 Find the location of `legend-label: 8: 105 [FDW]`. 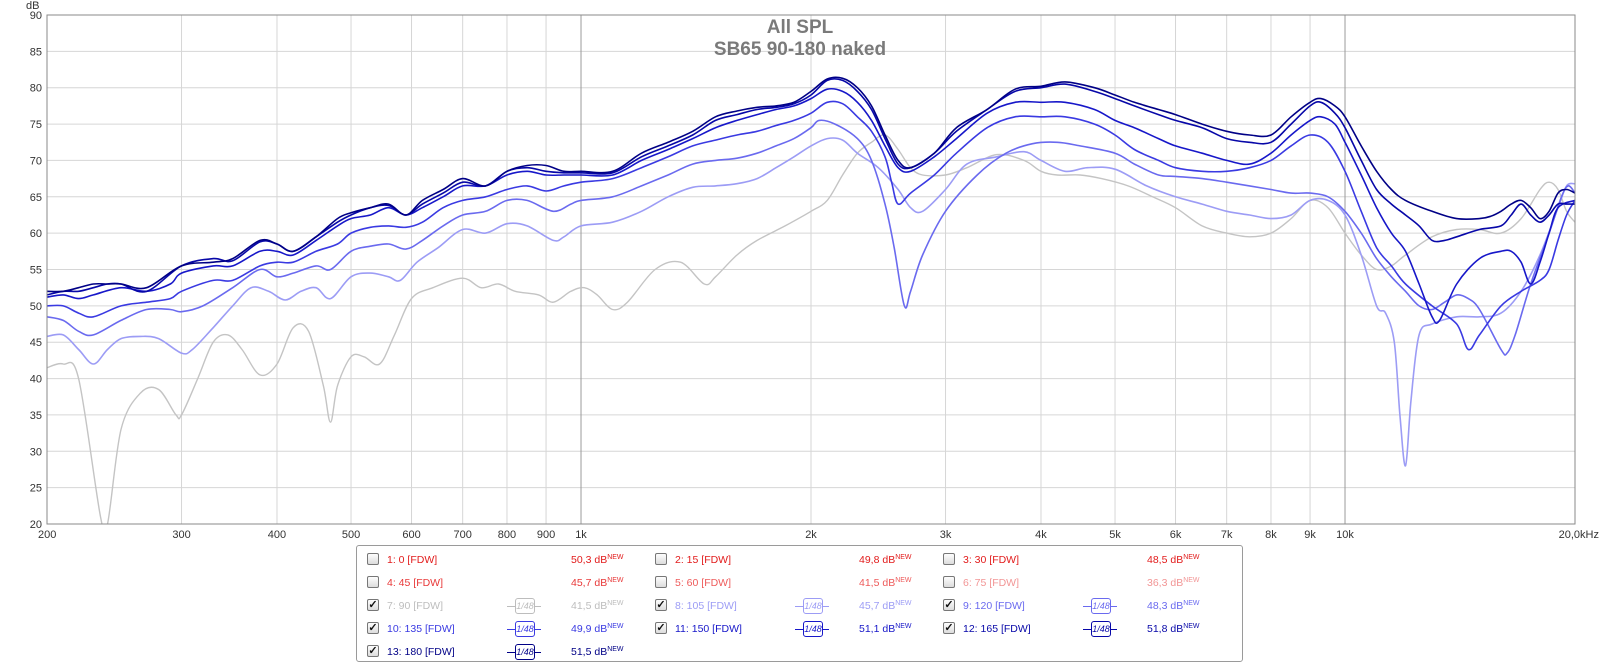

legend-label: 8: 105 [FDW] is located at coordinates (706, 606).